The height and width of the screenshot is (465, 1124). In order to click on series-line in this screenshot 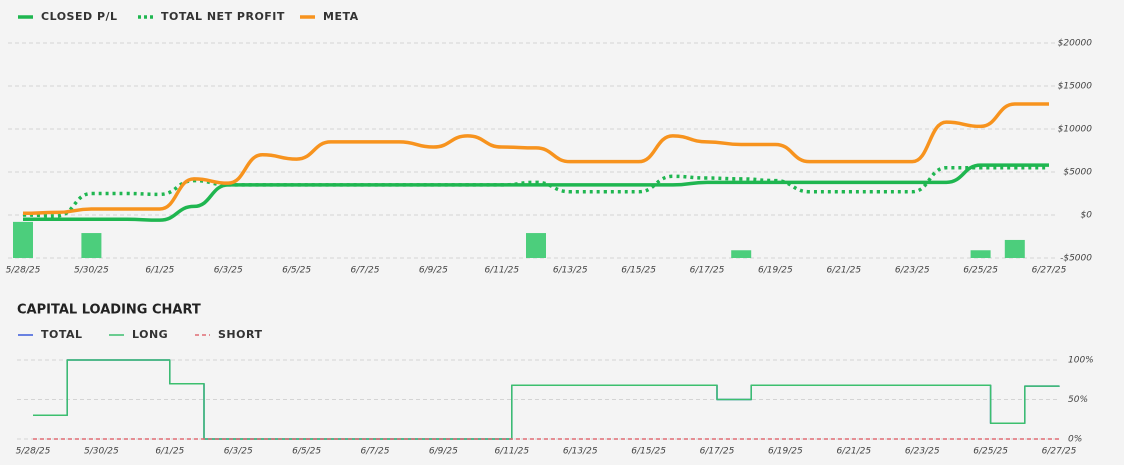, I will do `click(536, 192)`.